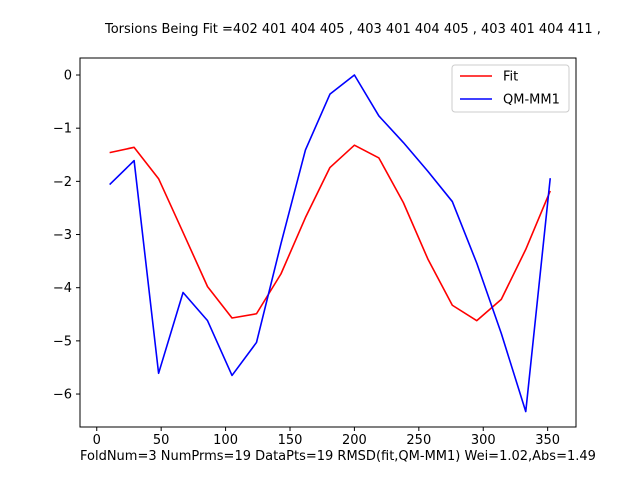 Image resolution: width=640 pixels, height=480 pixels. I want to click on y-tick-label: 0, so click(68, 76).